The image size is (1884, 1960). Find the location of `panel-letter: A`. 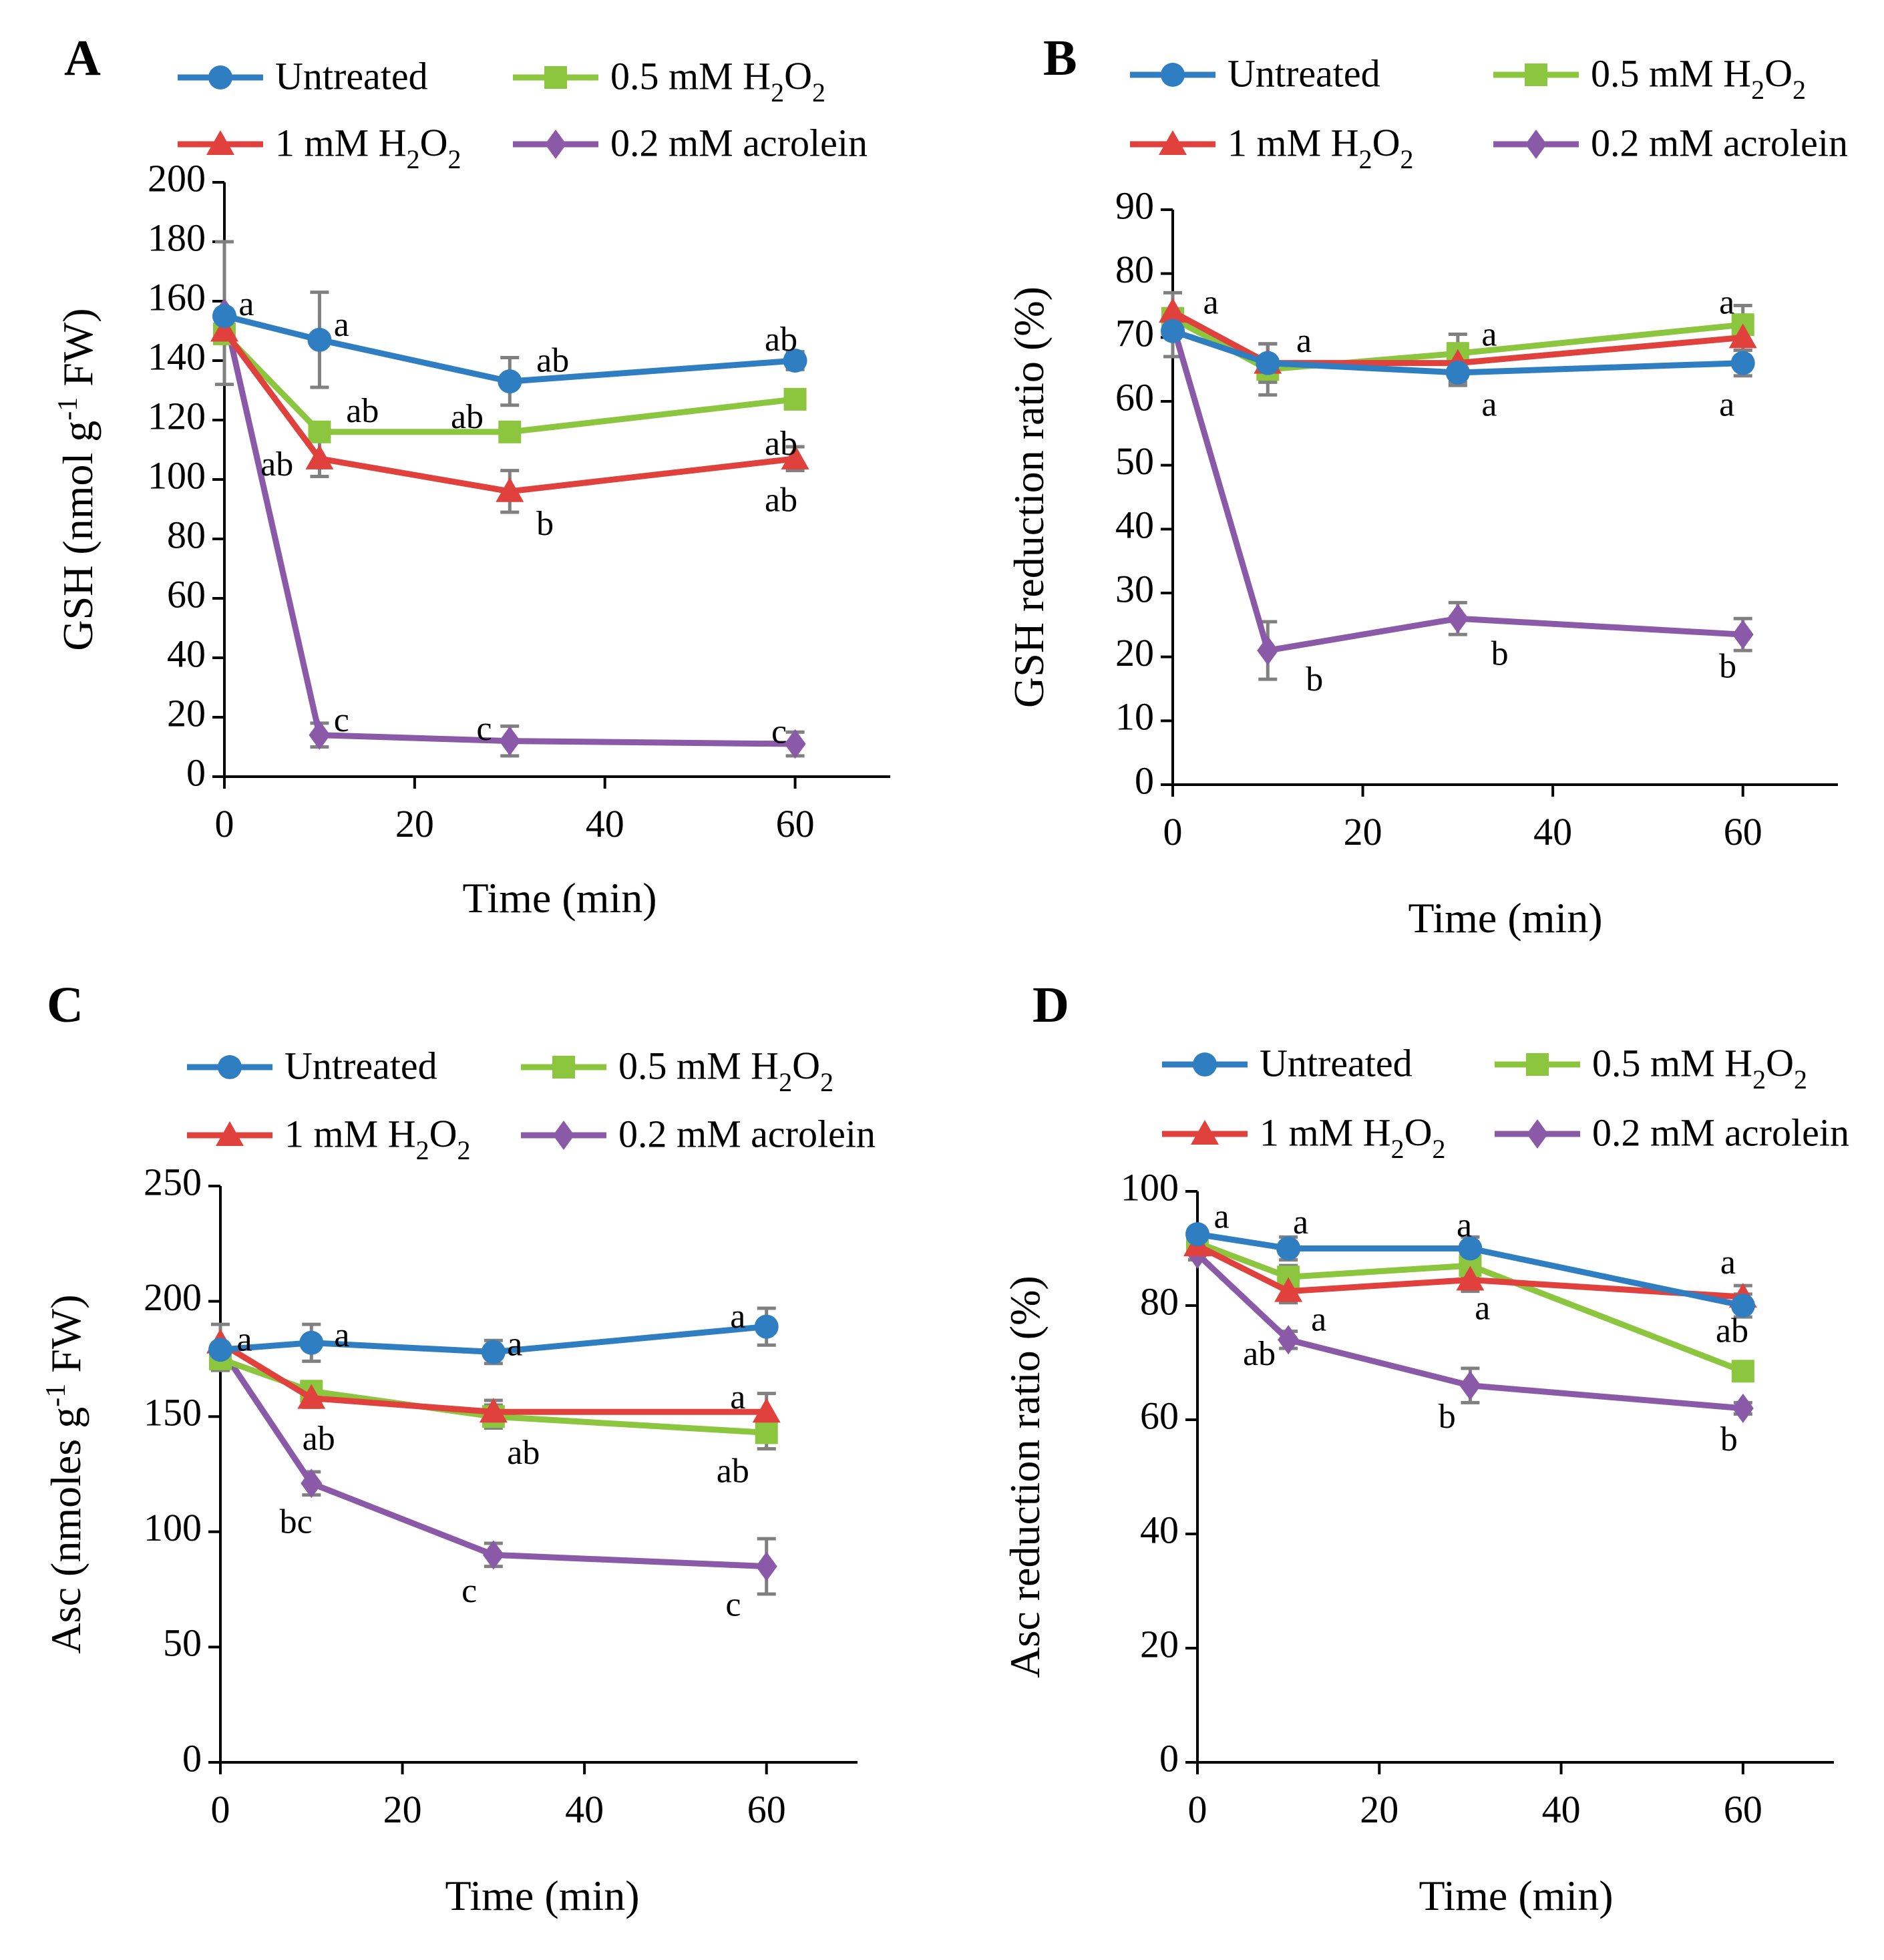

panel-letter: A is located at coordinates (83, 58).